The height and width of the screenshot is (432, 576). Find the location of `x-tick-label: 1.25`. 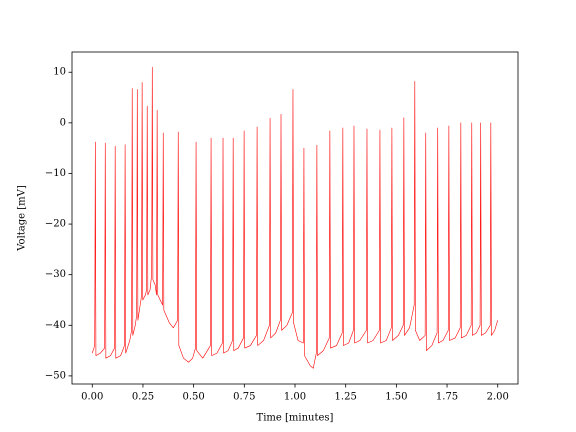

x-tick-label: 1.25 is located at coordinates (346, 397).